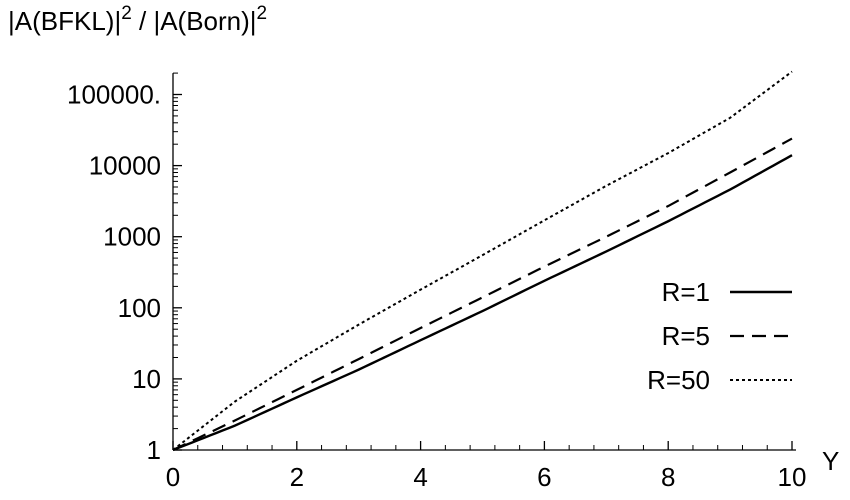  What do you see at coordinates (830, 461) in the screenshot?
I see `x-axis-title: Y` at bounding box center [830, 461].